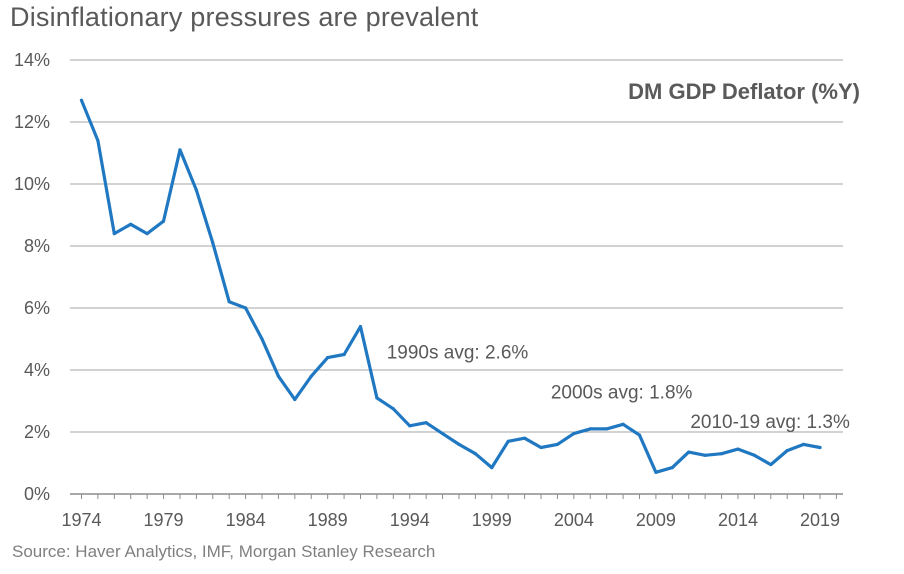 The height and width of the screenshot is (574, 904). What do you see at coordinates (164, 520) in the screenshot?
I see `x-tick-label: 1979` at bounding box center [164, 520].